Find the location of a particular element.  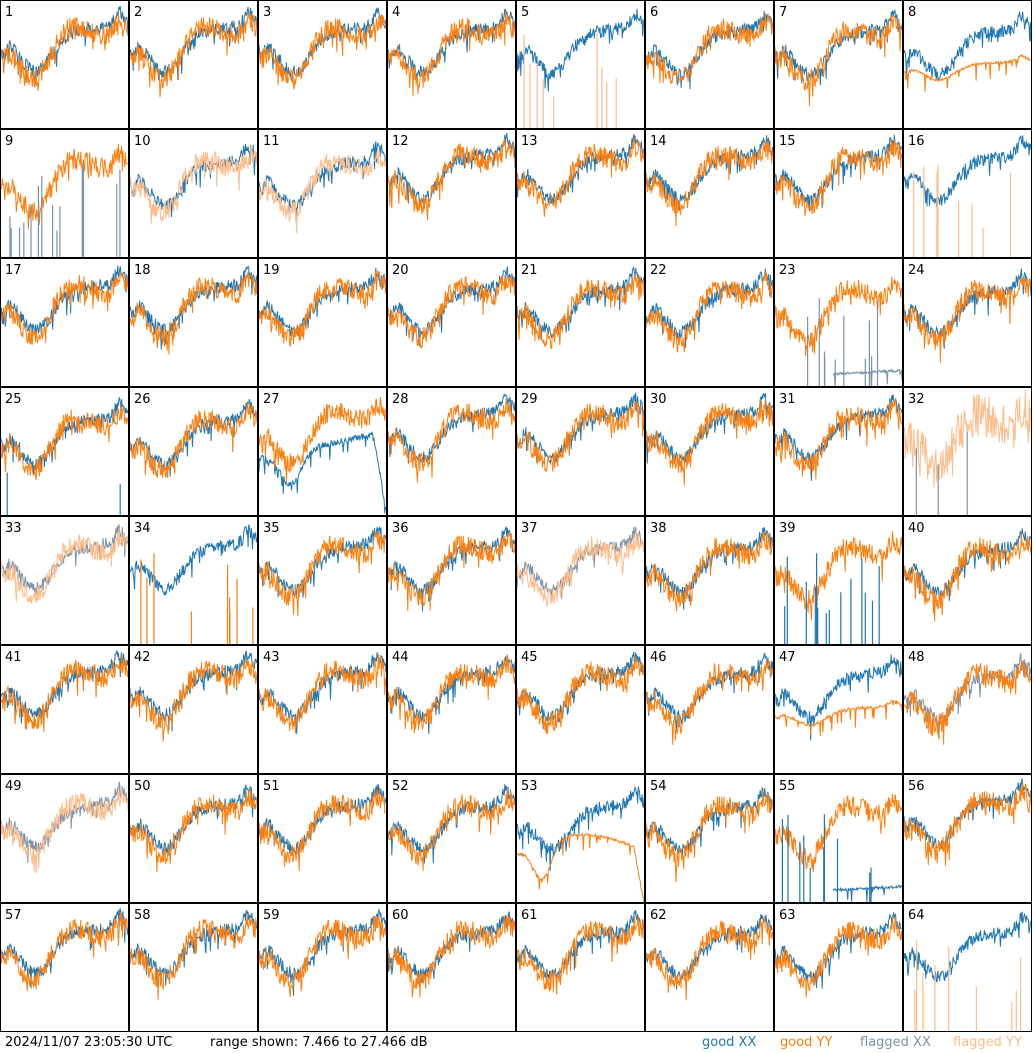

panel-number-30: 30 is located at coordinates (658, 399).